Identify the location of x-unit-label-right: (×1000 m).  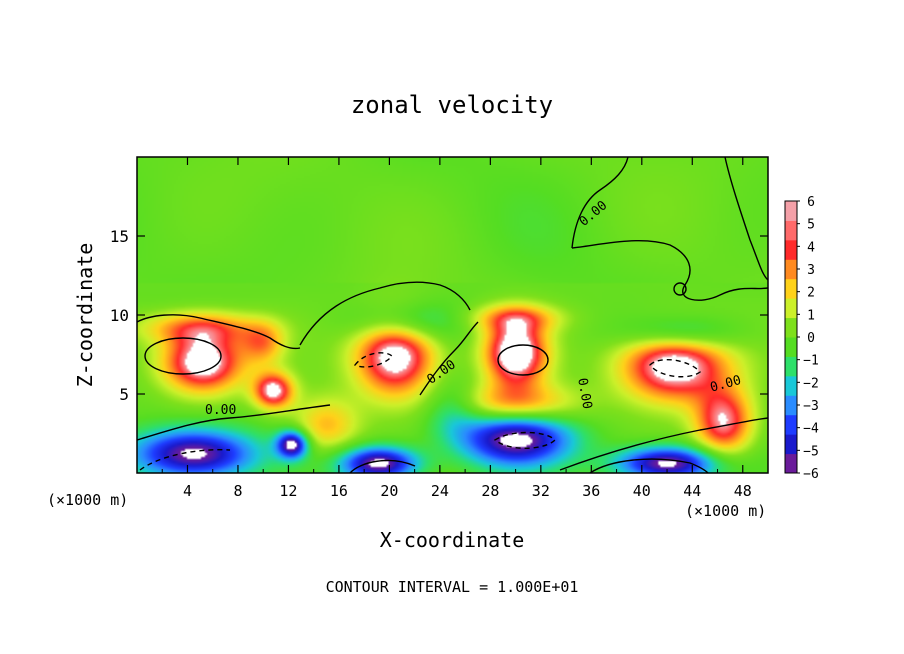
(725, 511).